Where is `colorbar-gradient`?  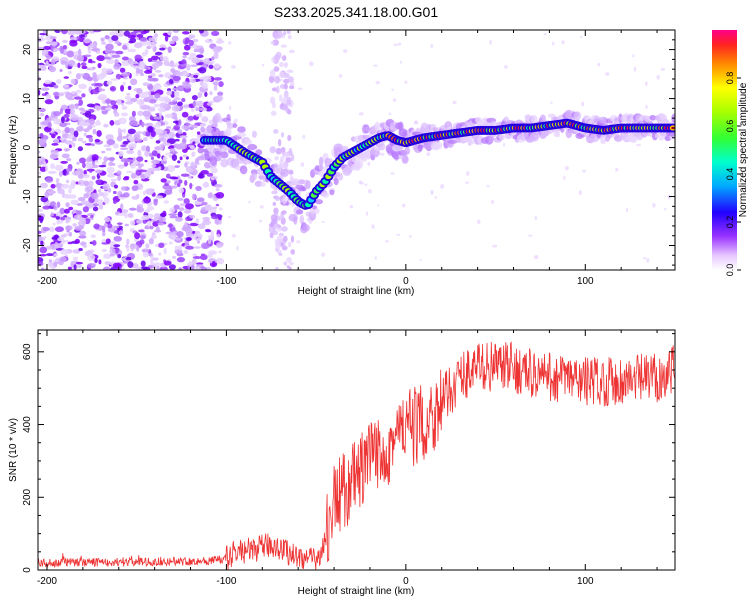 colorbar-gradient is located at coordinates (724, 150).